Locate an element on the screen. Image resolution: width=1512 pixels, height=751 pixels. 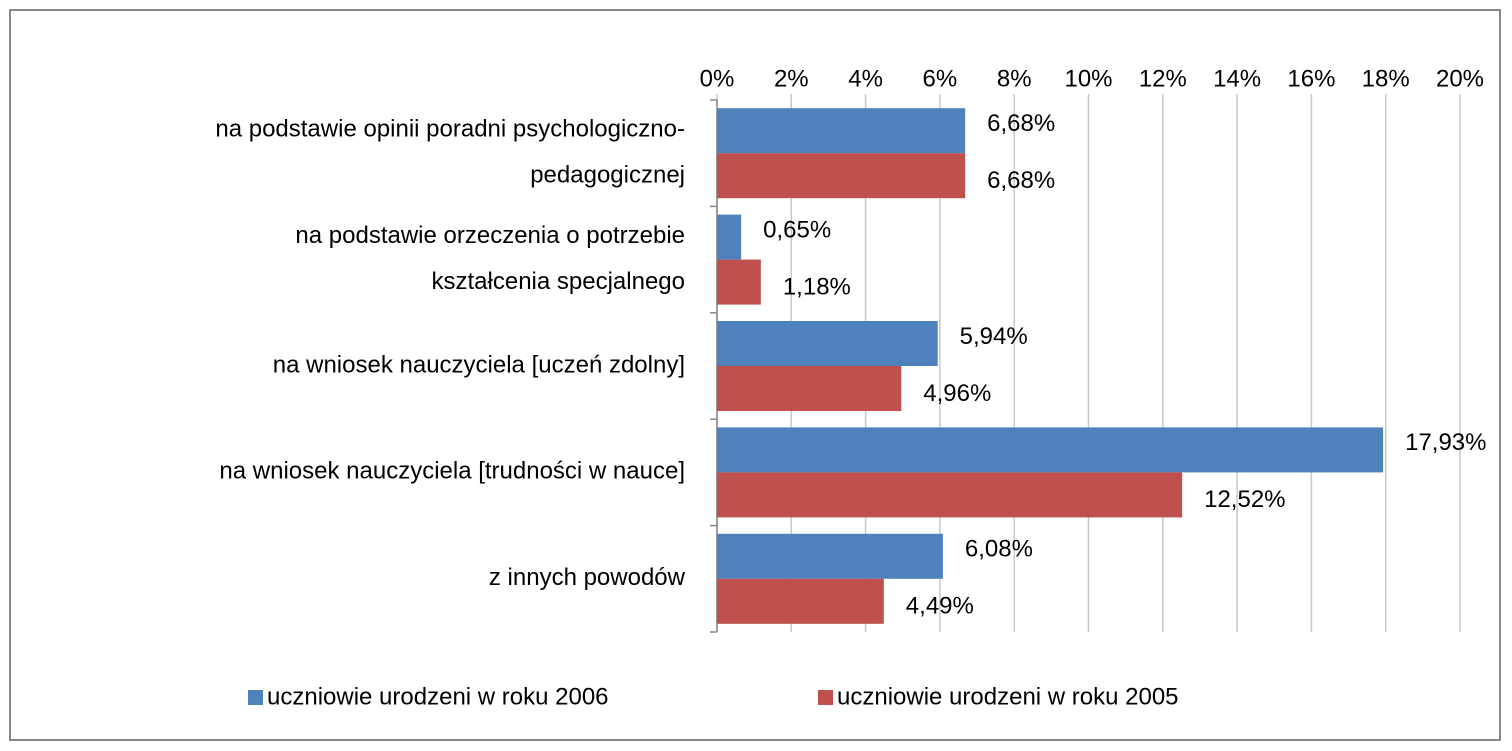
y-tick-label: na podstawie orzeczenia o potrzebie is located at coordinates (490, 235).